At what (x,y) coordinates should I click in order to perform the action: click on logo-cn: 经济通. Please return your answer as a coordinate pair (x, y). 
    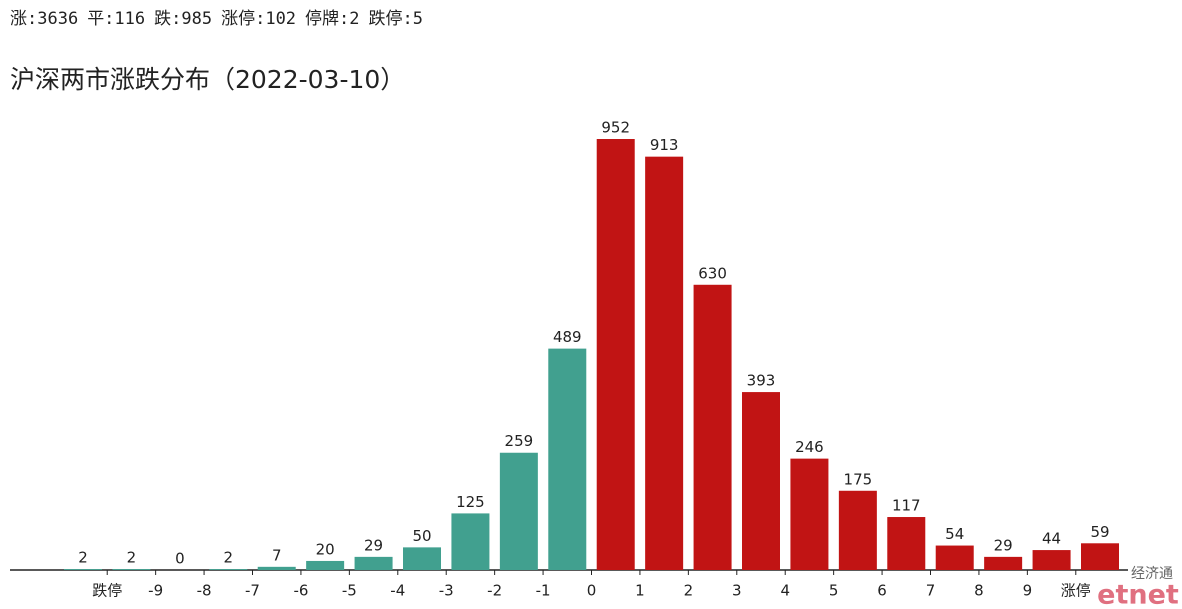
    Looking at the image, I should click on (1152, 574).